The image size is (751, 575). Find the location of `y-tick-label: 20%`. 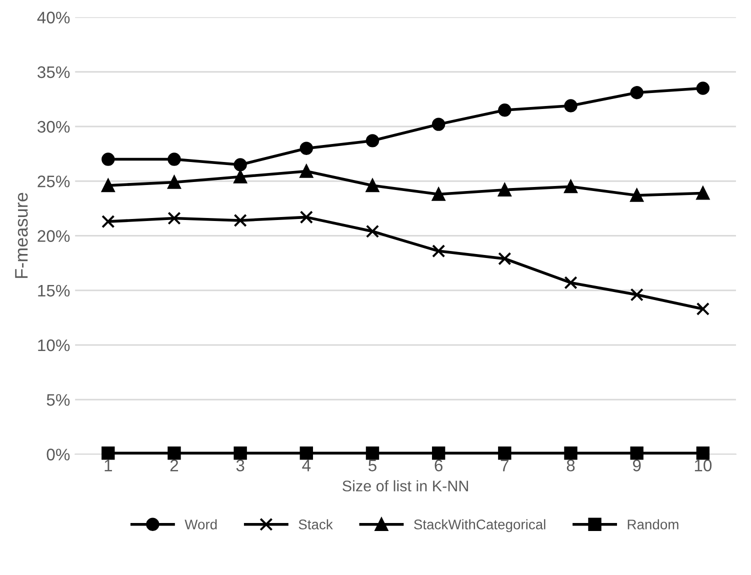

y-tick-label: 20% is located at coordinates (54, 236).